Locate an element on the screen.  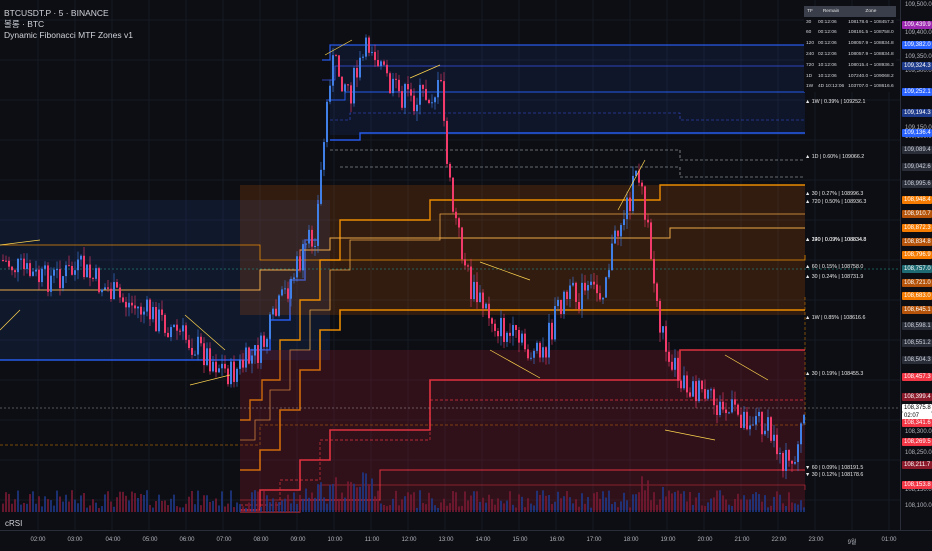
mtf-cell: 108057.9 ~ 108834.8 is located at coordinates (871, 54).